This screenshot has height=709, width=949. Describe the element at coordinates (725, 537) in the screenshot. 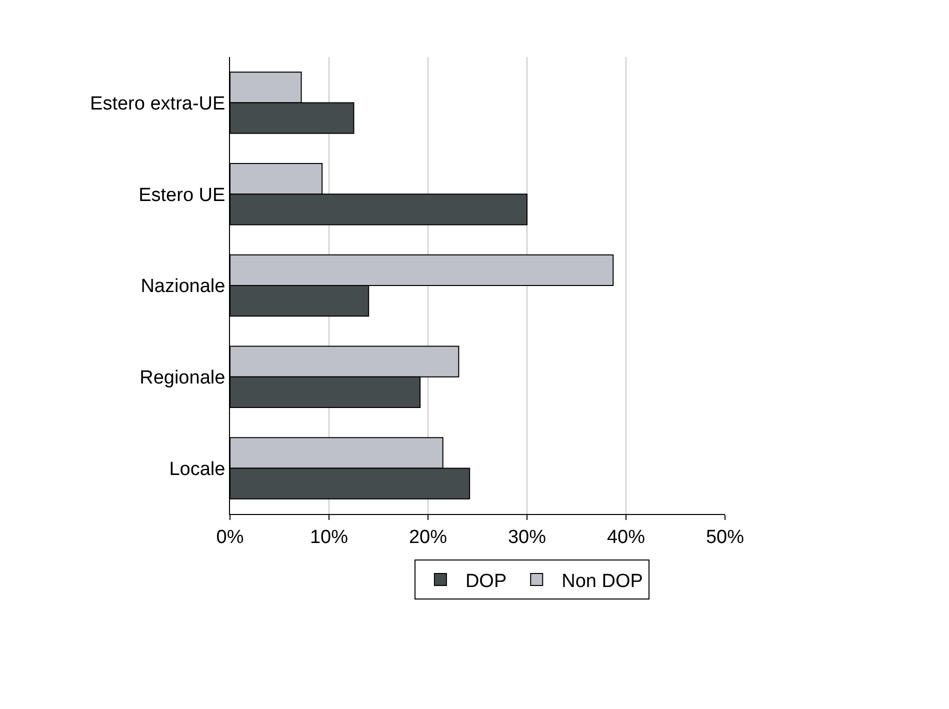

I see `x-tick-label: 50%` at that location.